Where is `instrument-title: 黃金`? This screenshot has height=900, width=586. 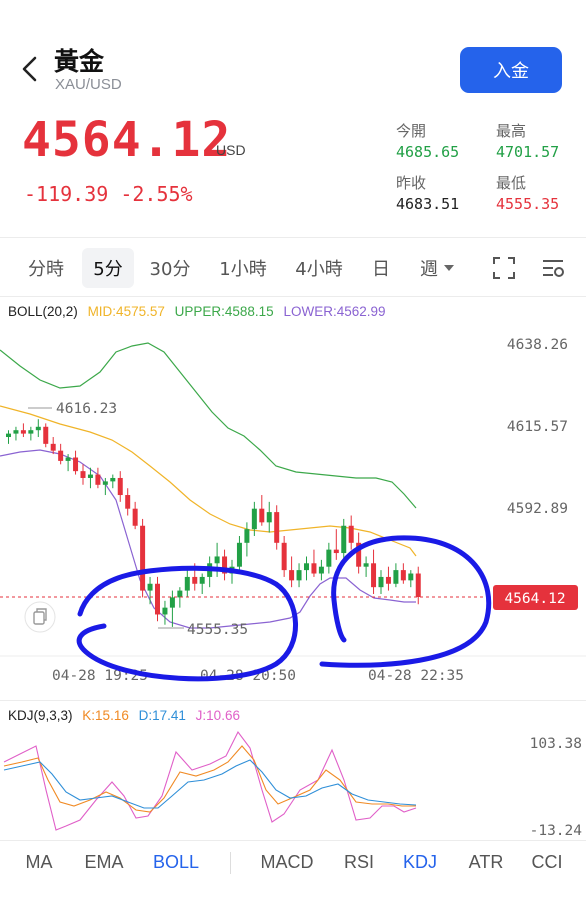 instrument-title: 黃金 is located at coordinates (79, 61).